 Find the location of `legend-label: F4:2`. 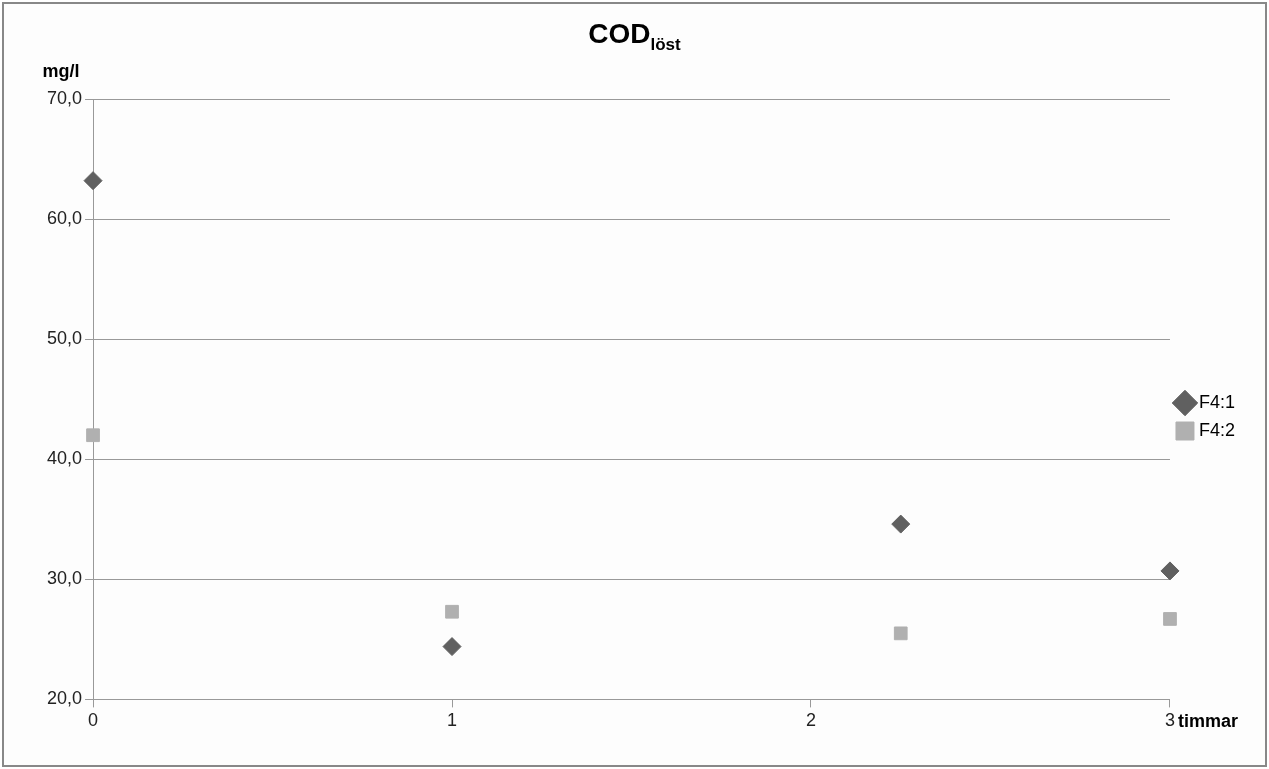

legend-label: F4:2 is located at coordinates (1217, 429).